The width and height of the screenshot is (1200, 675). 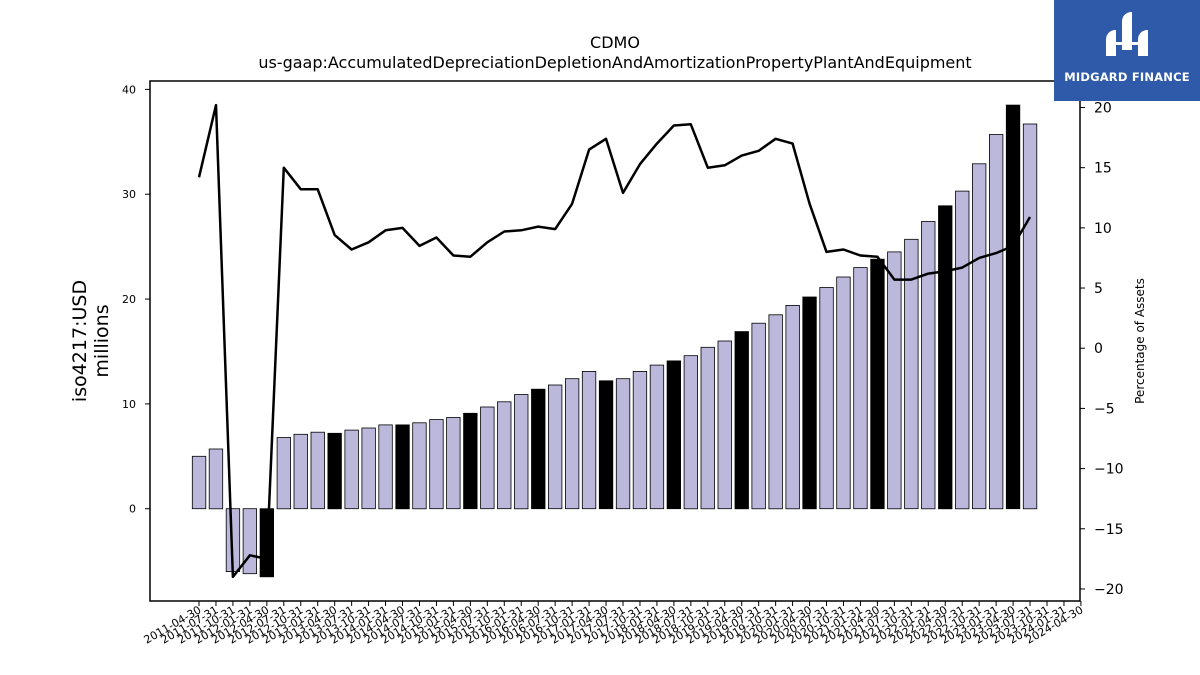 What do you see at coordinates (1127, 77) in the screenshot?
I see `brand-name: MIDGARD FINANCE` at bounding box center [1127, 77].